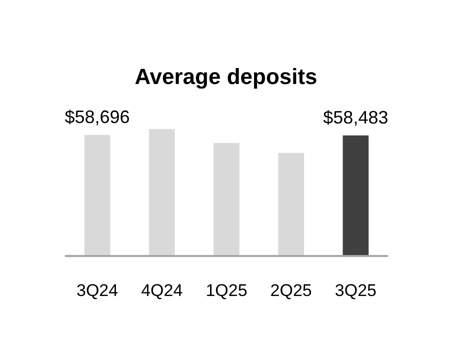  I want to click on x-tick-label: 4Q24, so click(162, 290).